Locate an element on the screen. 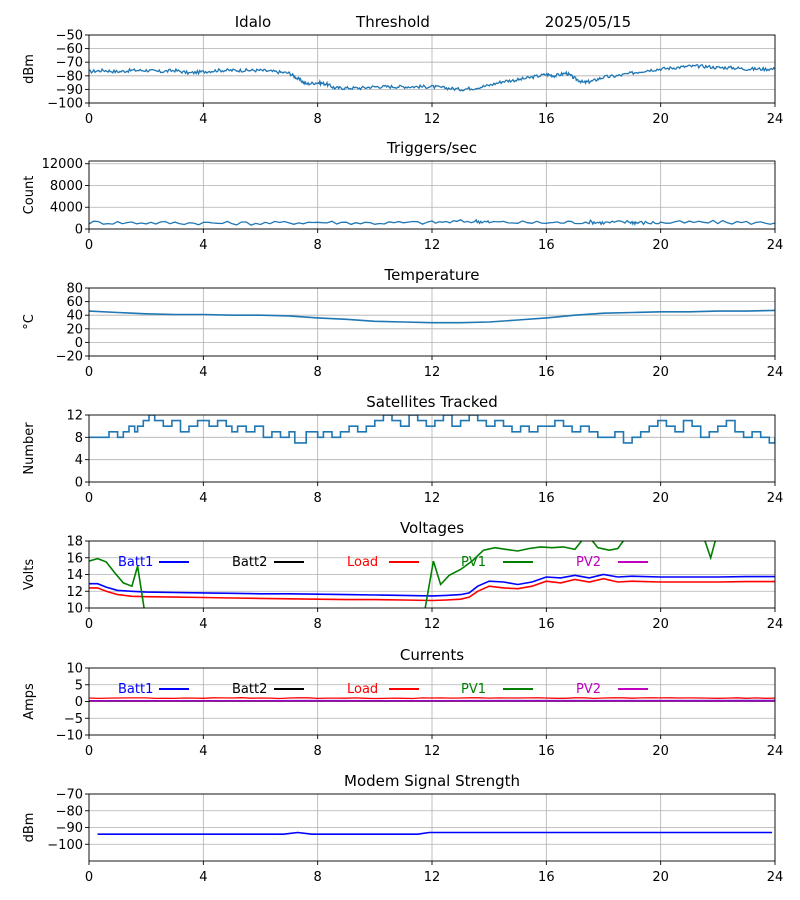 This screenshot has width=800, height=900. y-tick-label: −5 is located at coordinates (73, 719).